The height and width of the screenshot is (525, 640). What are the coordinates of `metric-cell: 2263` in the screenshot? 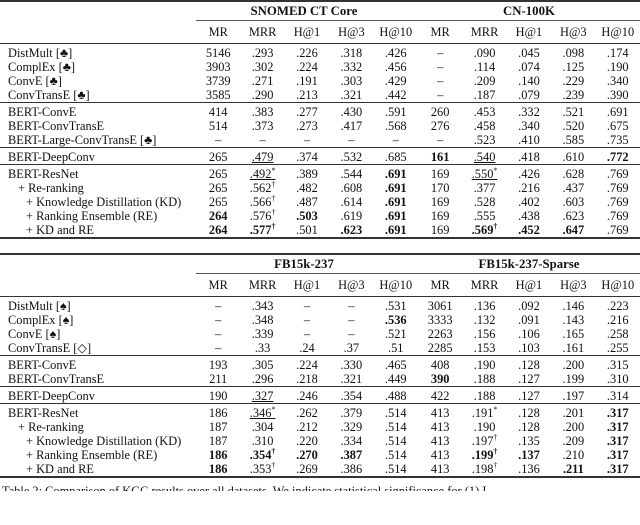 It's located at (440, 334).